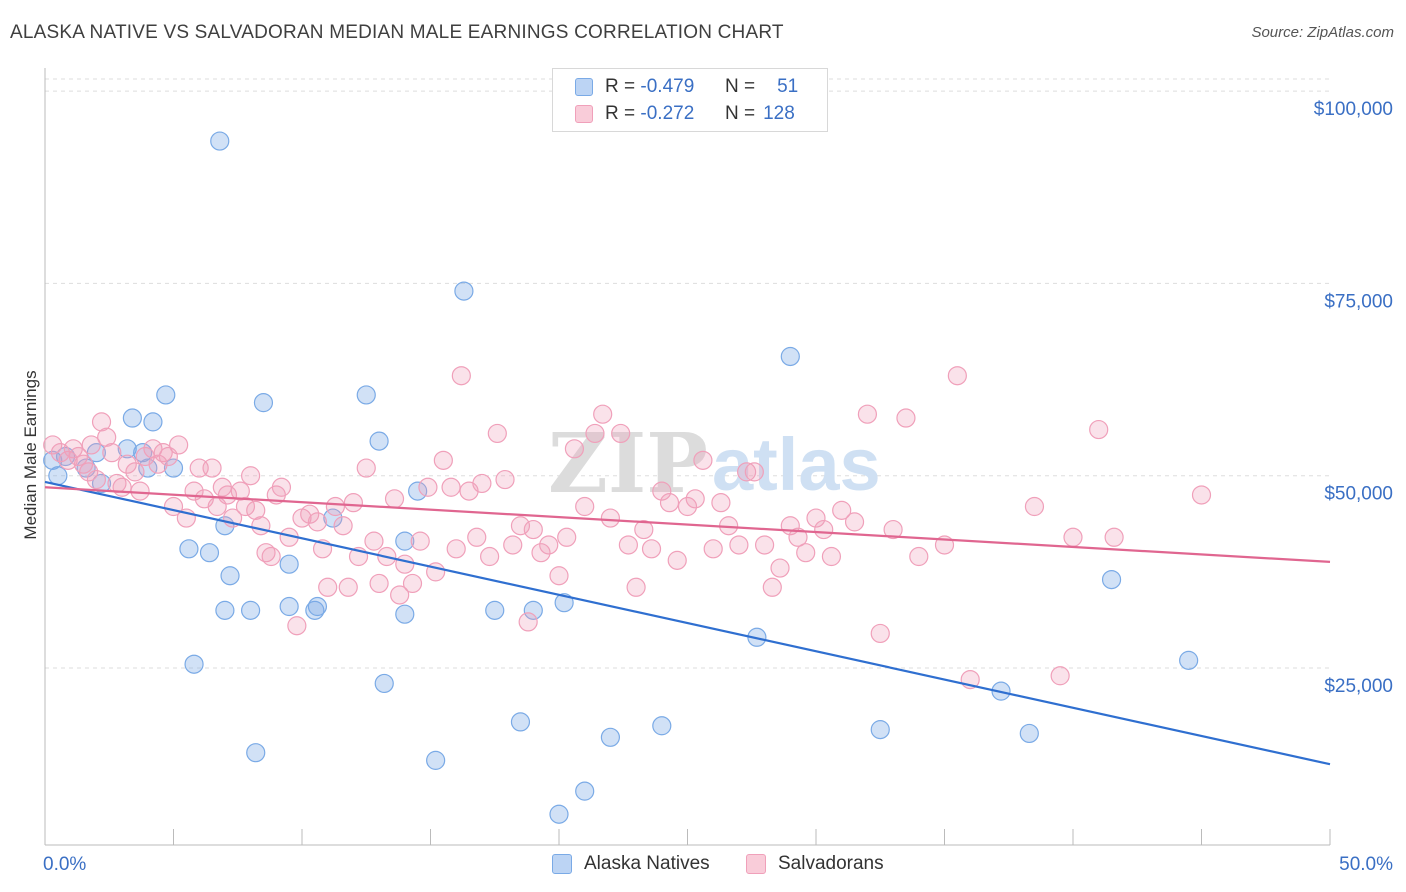 Image resolution: width=1406 pixels, height=892 pixels. I want to click on y-tick-label: $100,000, so click(1353, 109).